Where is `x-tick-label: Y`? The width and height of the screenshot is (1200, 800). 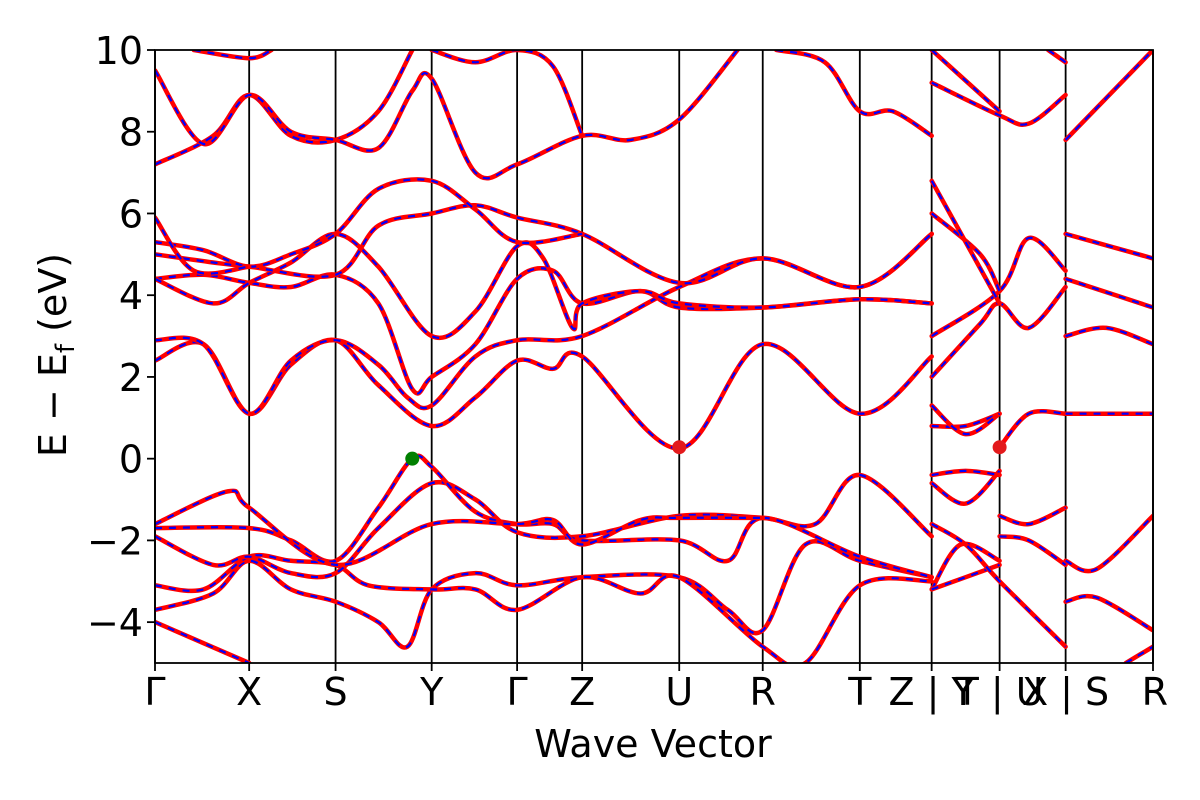 x-tick-label: Y is located at coordinates (431, 692).